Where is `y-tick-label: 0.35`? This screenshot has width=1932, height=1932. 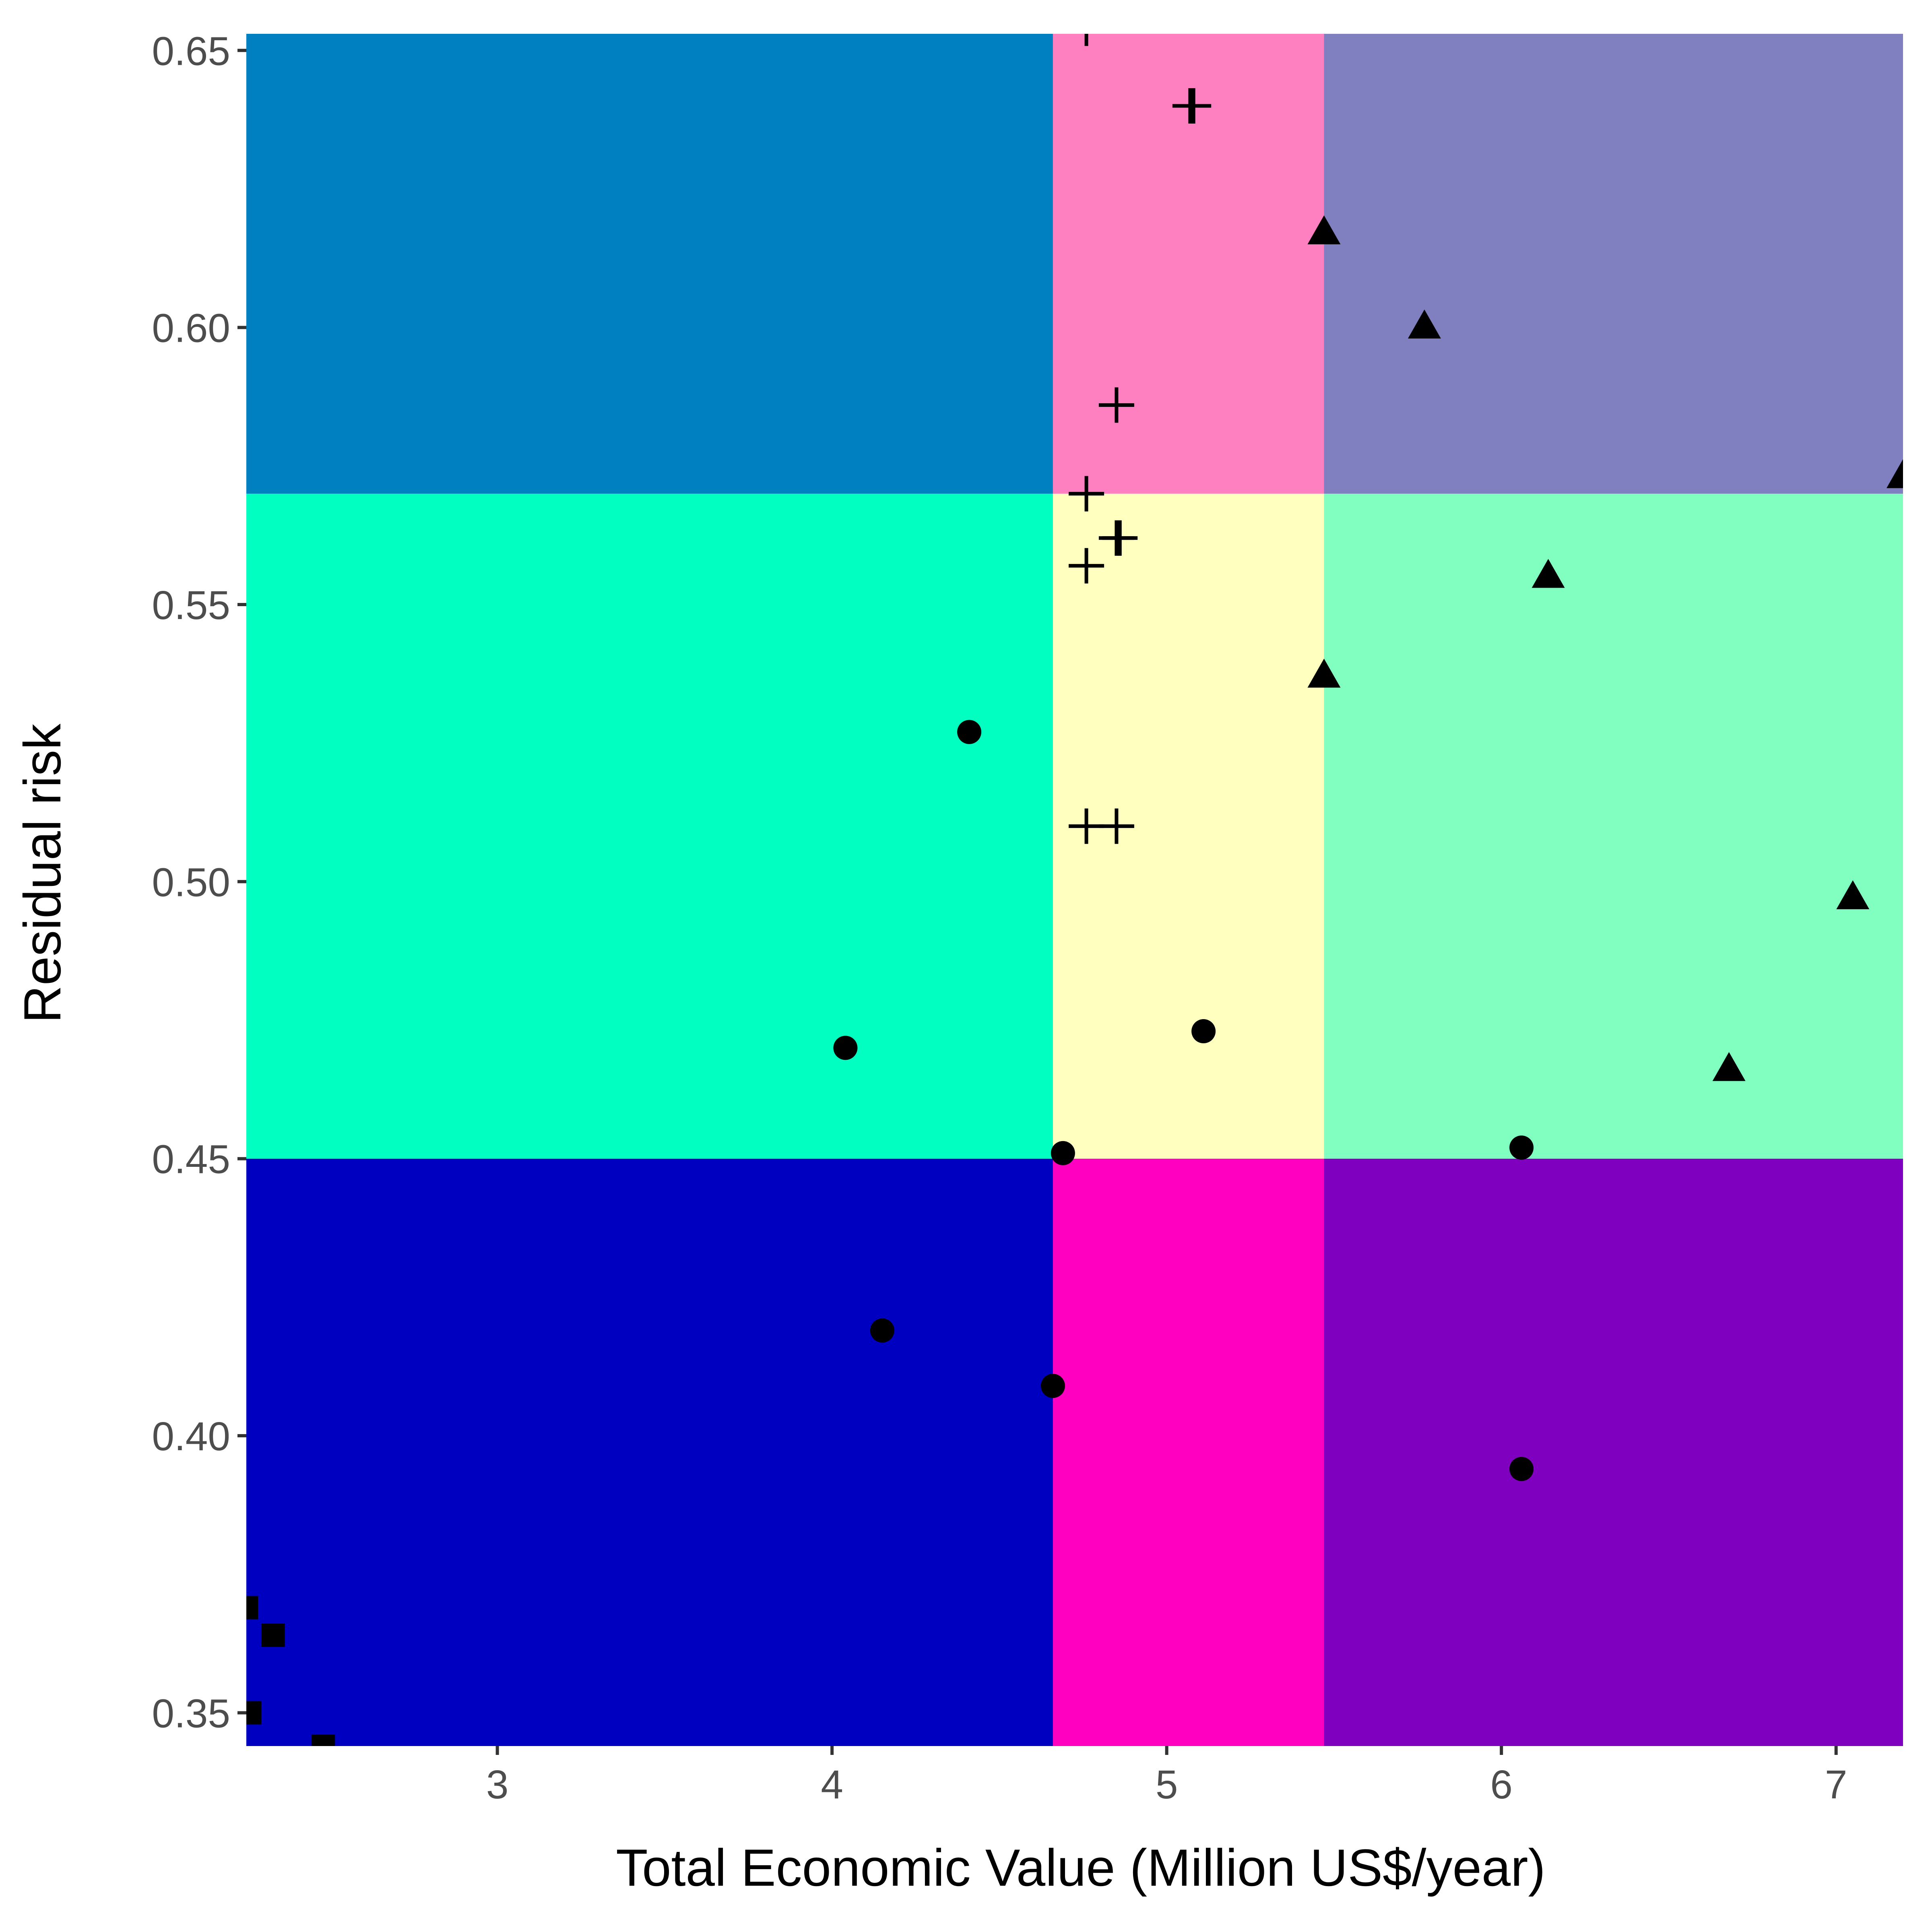
y-tick-label: 0.35 is located at coordinates (191, 1713).